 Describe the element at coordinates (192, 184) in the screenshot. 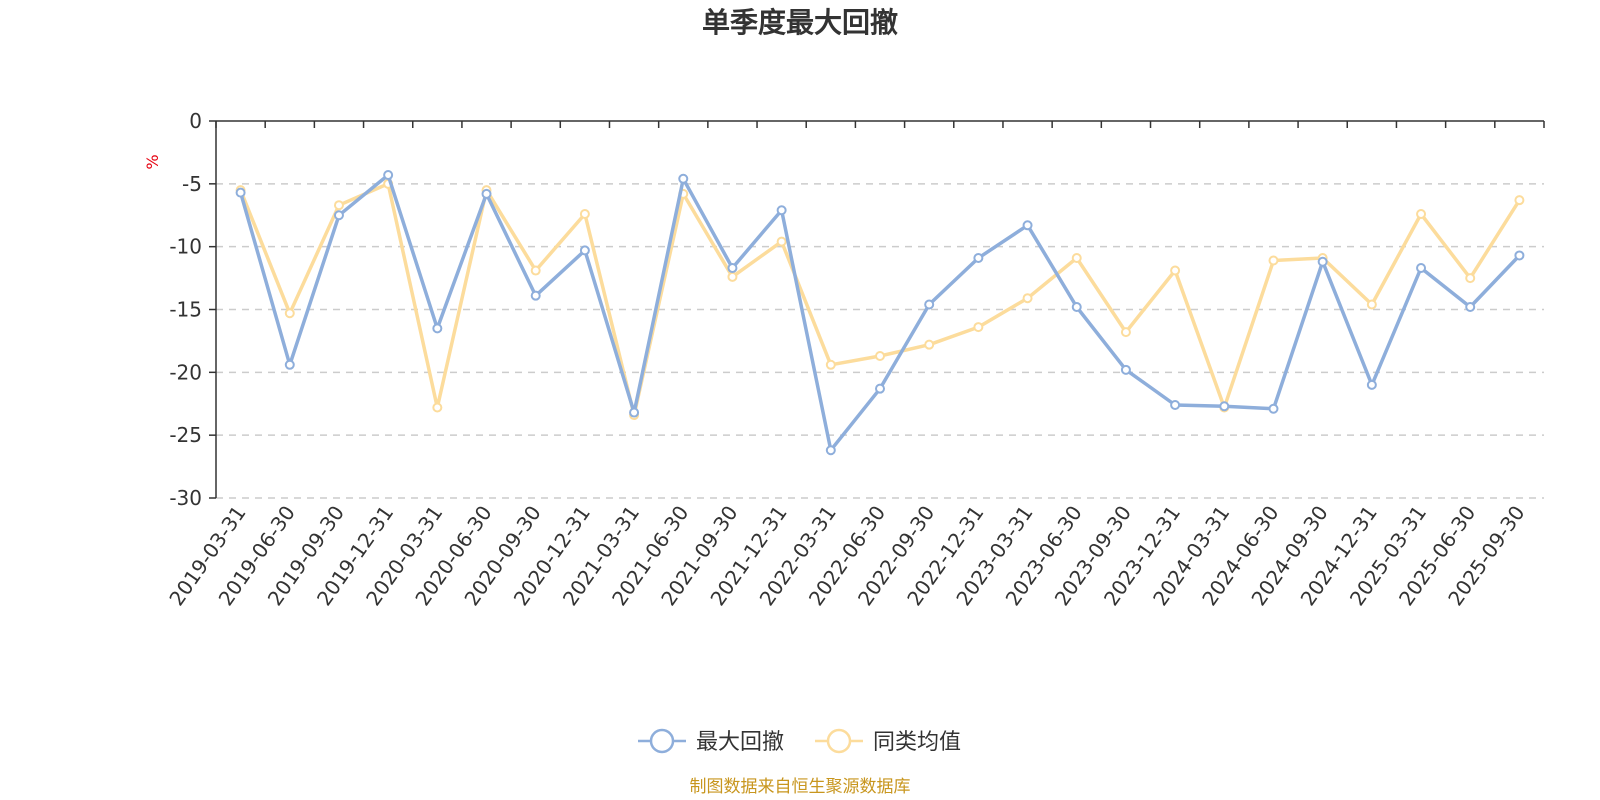

I see `y-tick-label: -5` at that location.